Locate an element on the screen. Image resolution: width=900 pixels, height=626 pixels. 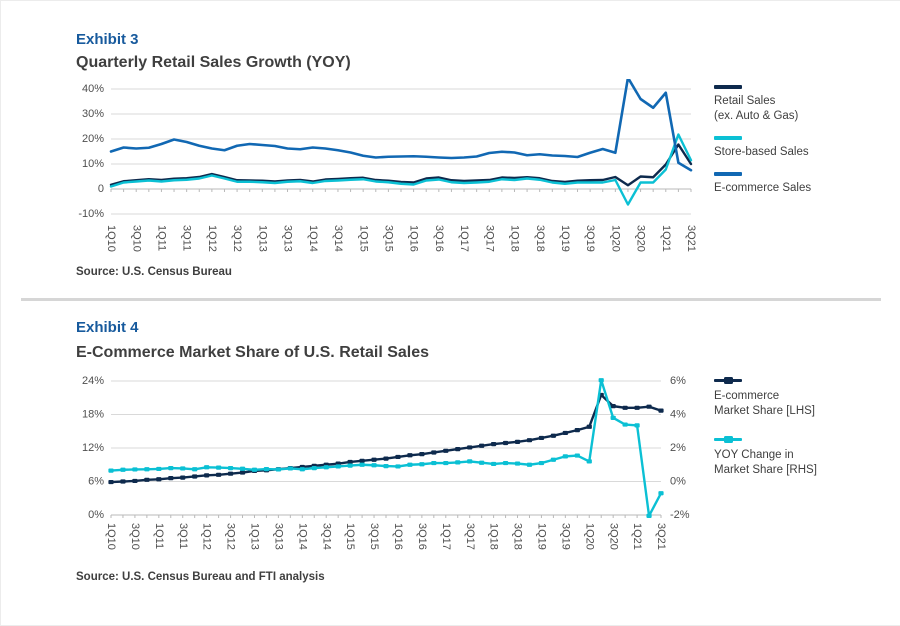
svg-text: 2% is located at coordinates (678, 448).